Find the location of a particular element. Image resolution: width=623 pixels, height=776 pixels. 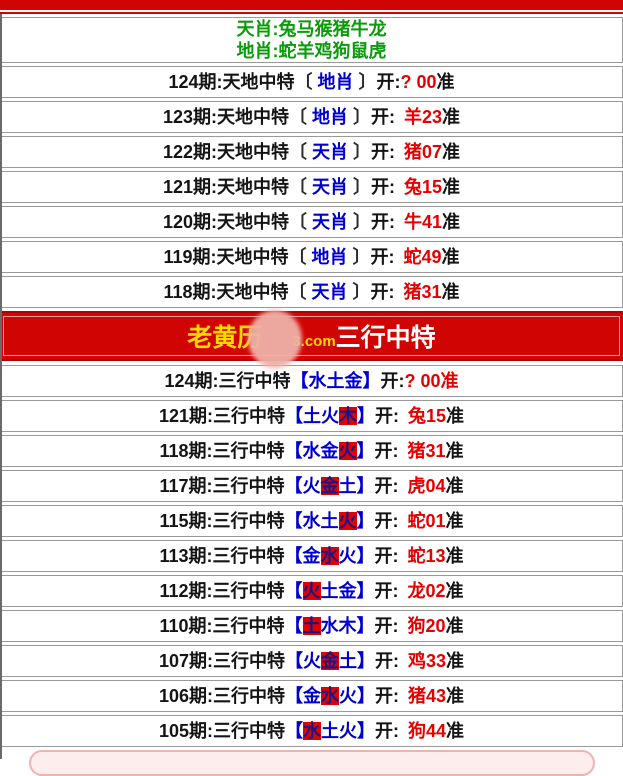

period-game-label: 113期:三行中特 is located at coordinates (222, 556).